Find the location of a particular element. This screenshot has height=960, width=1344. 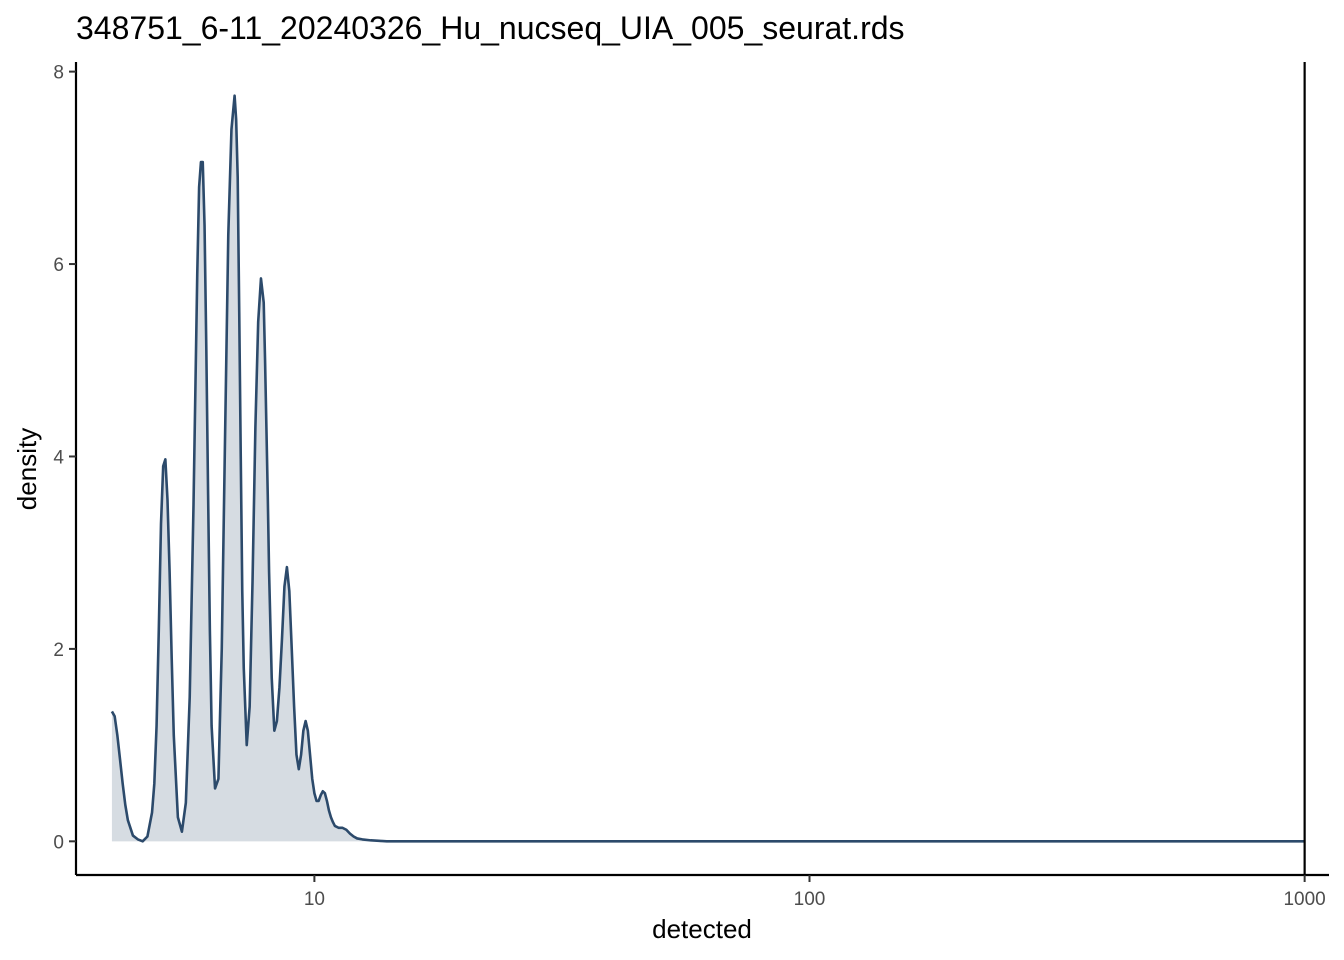

y-tick-label: 8 is located at coordinates (58, 73).